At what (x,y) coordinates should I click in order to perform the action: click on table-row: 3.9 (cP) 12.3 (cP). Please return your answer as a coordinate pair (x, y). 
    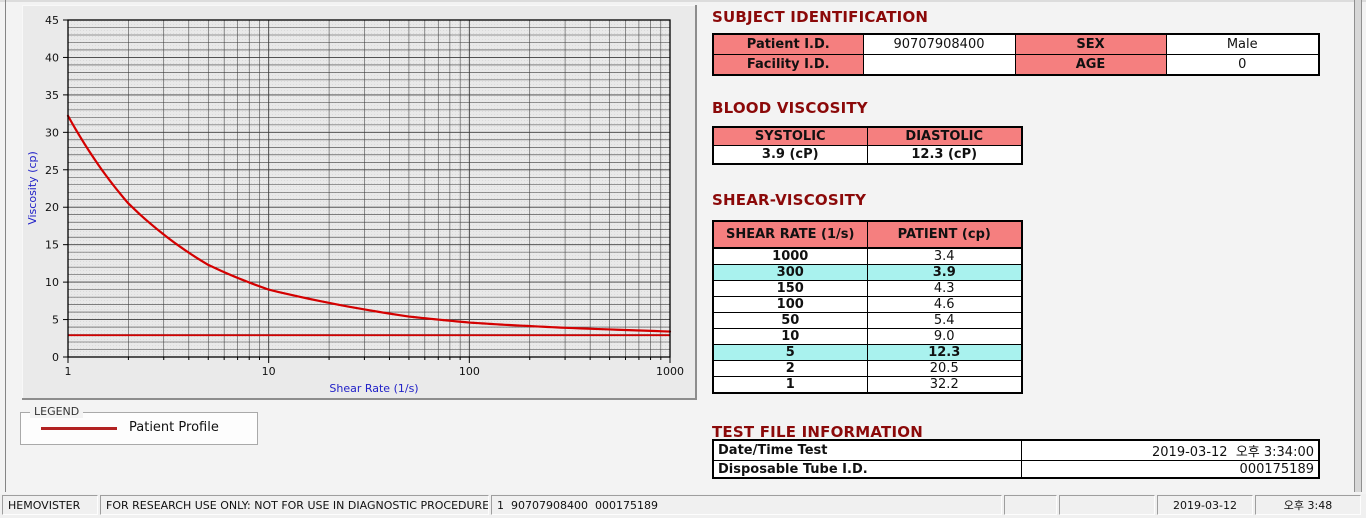
    Looking at the image, I should click on (867, 155).